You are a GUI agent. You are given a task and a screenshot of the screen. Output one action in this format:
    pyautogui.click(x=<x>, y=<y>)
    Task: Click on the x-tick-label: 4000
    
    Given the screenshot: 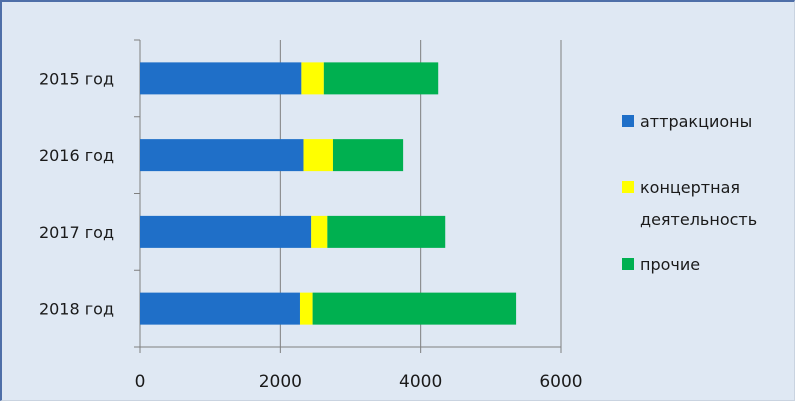 What is the action you would take?
    pyautogui.click(x=420, y=382)
    